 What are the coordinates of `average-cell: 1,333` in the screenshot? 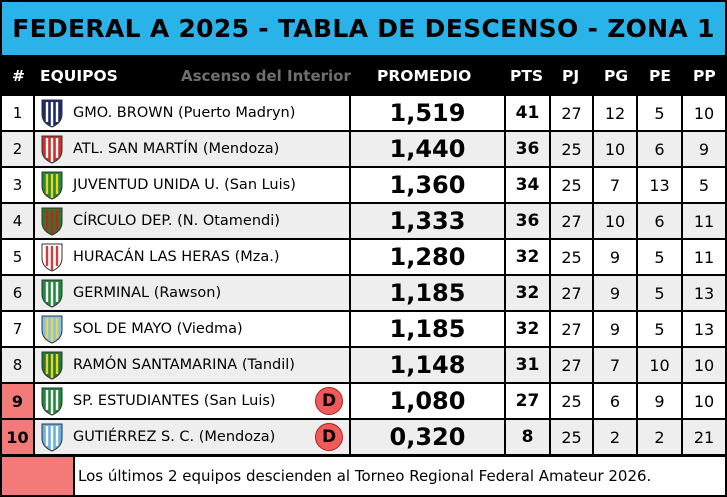 It's located at (427, 221).